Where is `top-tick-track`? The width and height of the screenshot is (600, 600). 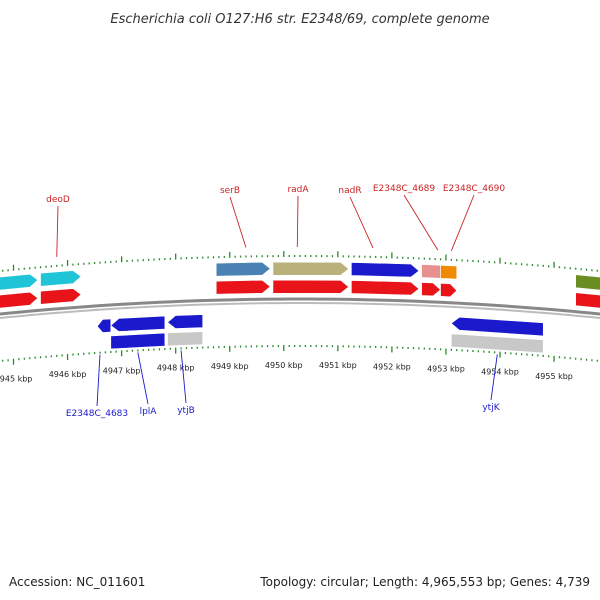
top-tick-track is located at coordinates (300, 261).